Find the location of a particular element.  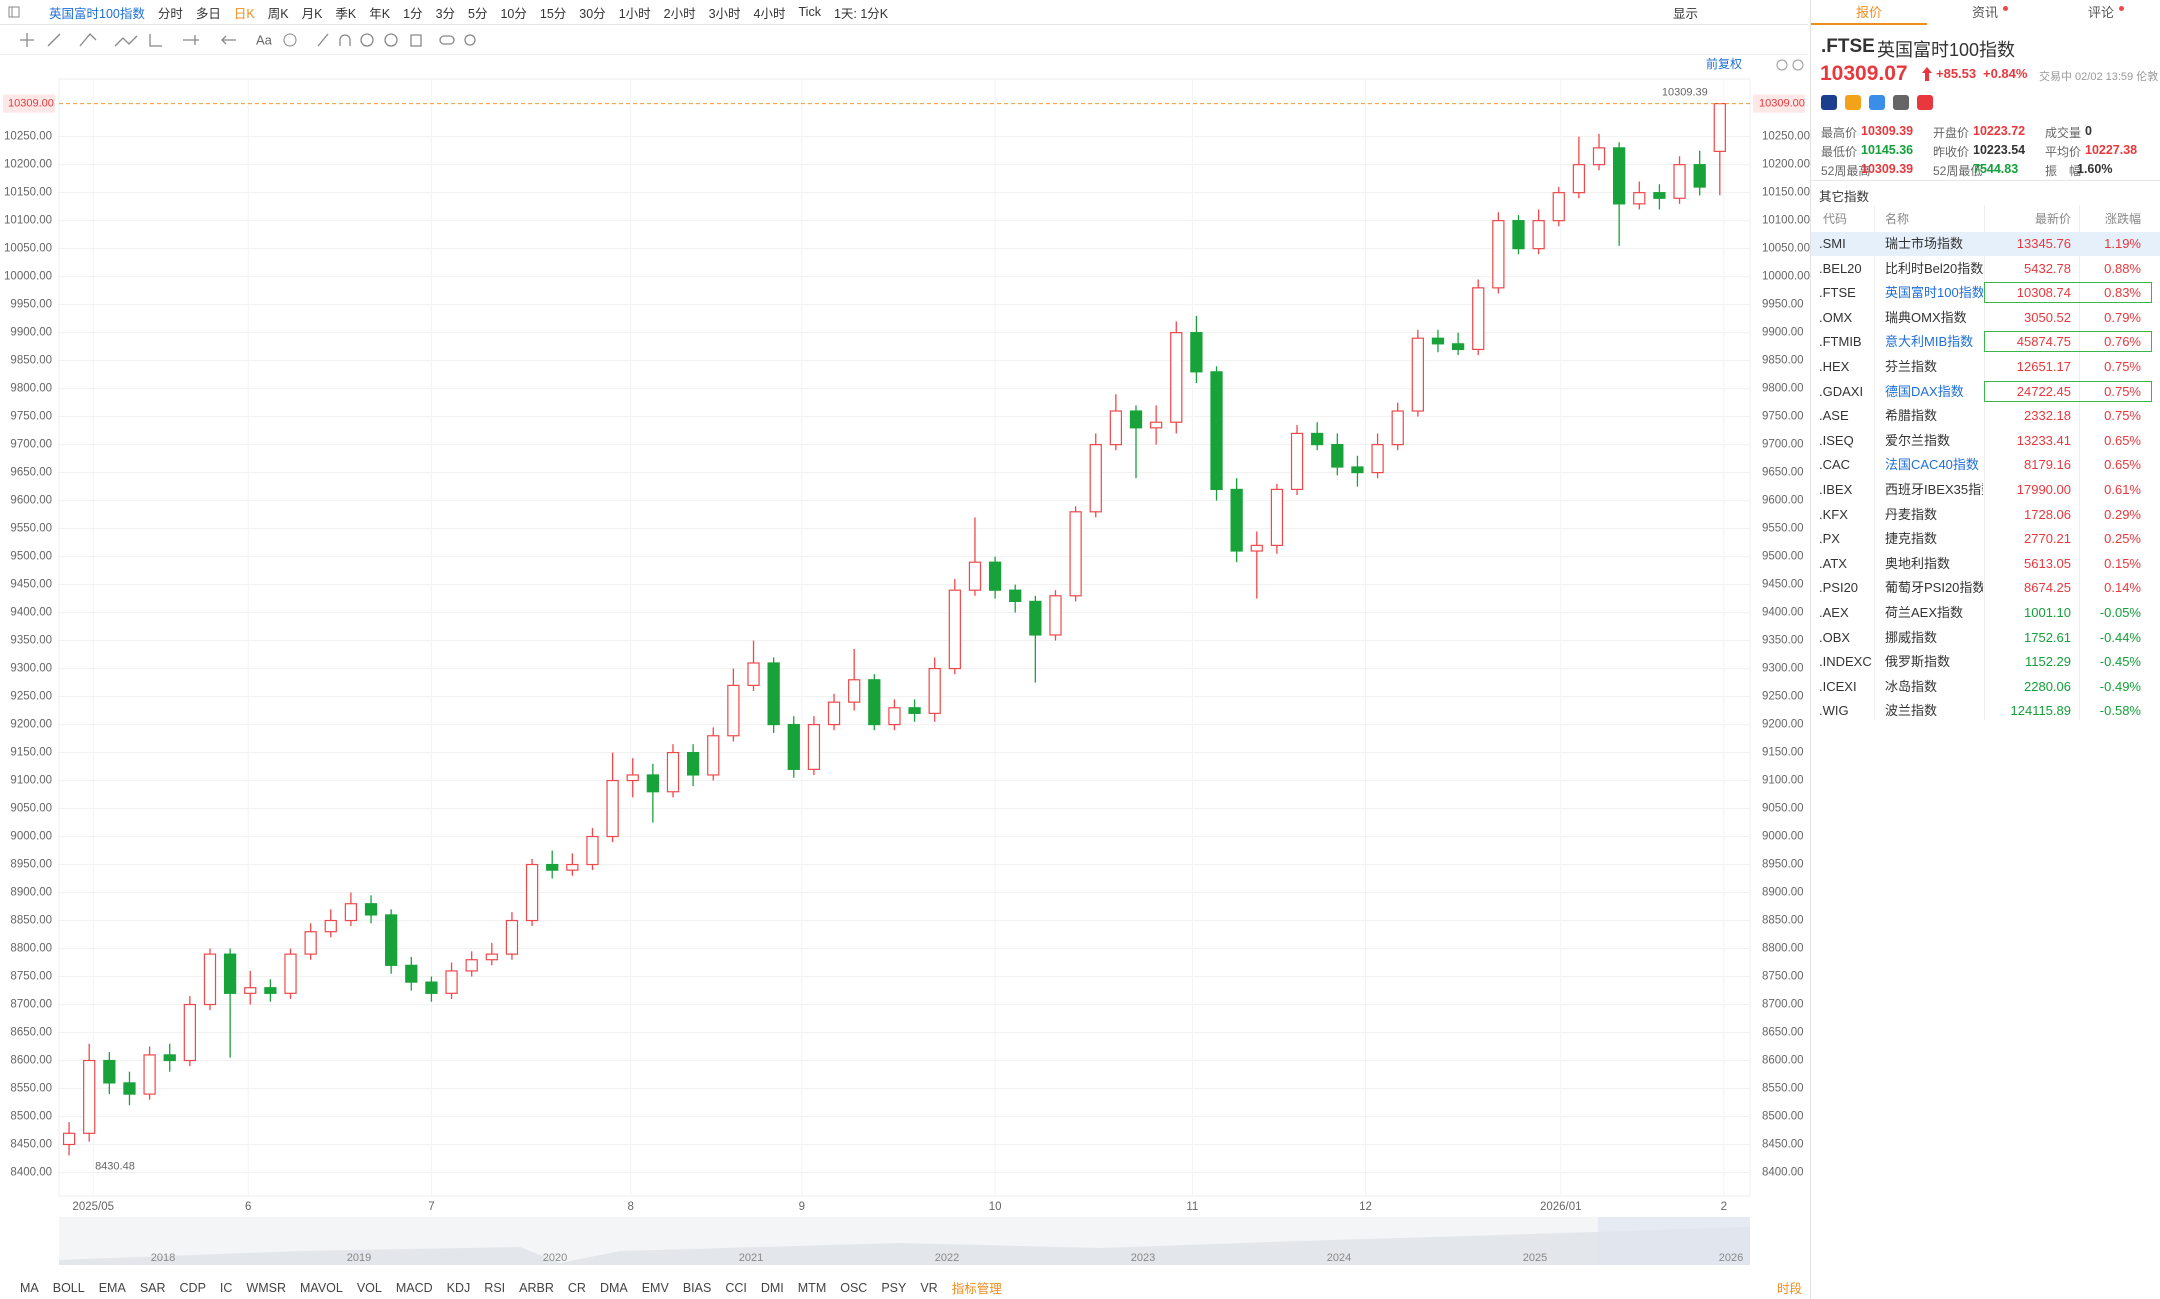

row-name: 法国CAC40指数 is located at coordinates (1932, 465).